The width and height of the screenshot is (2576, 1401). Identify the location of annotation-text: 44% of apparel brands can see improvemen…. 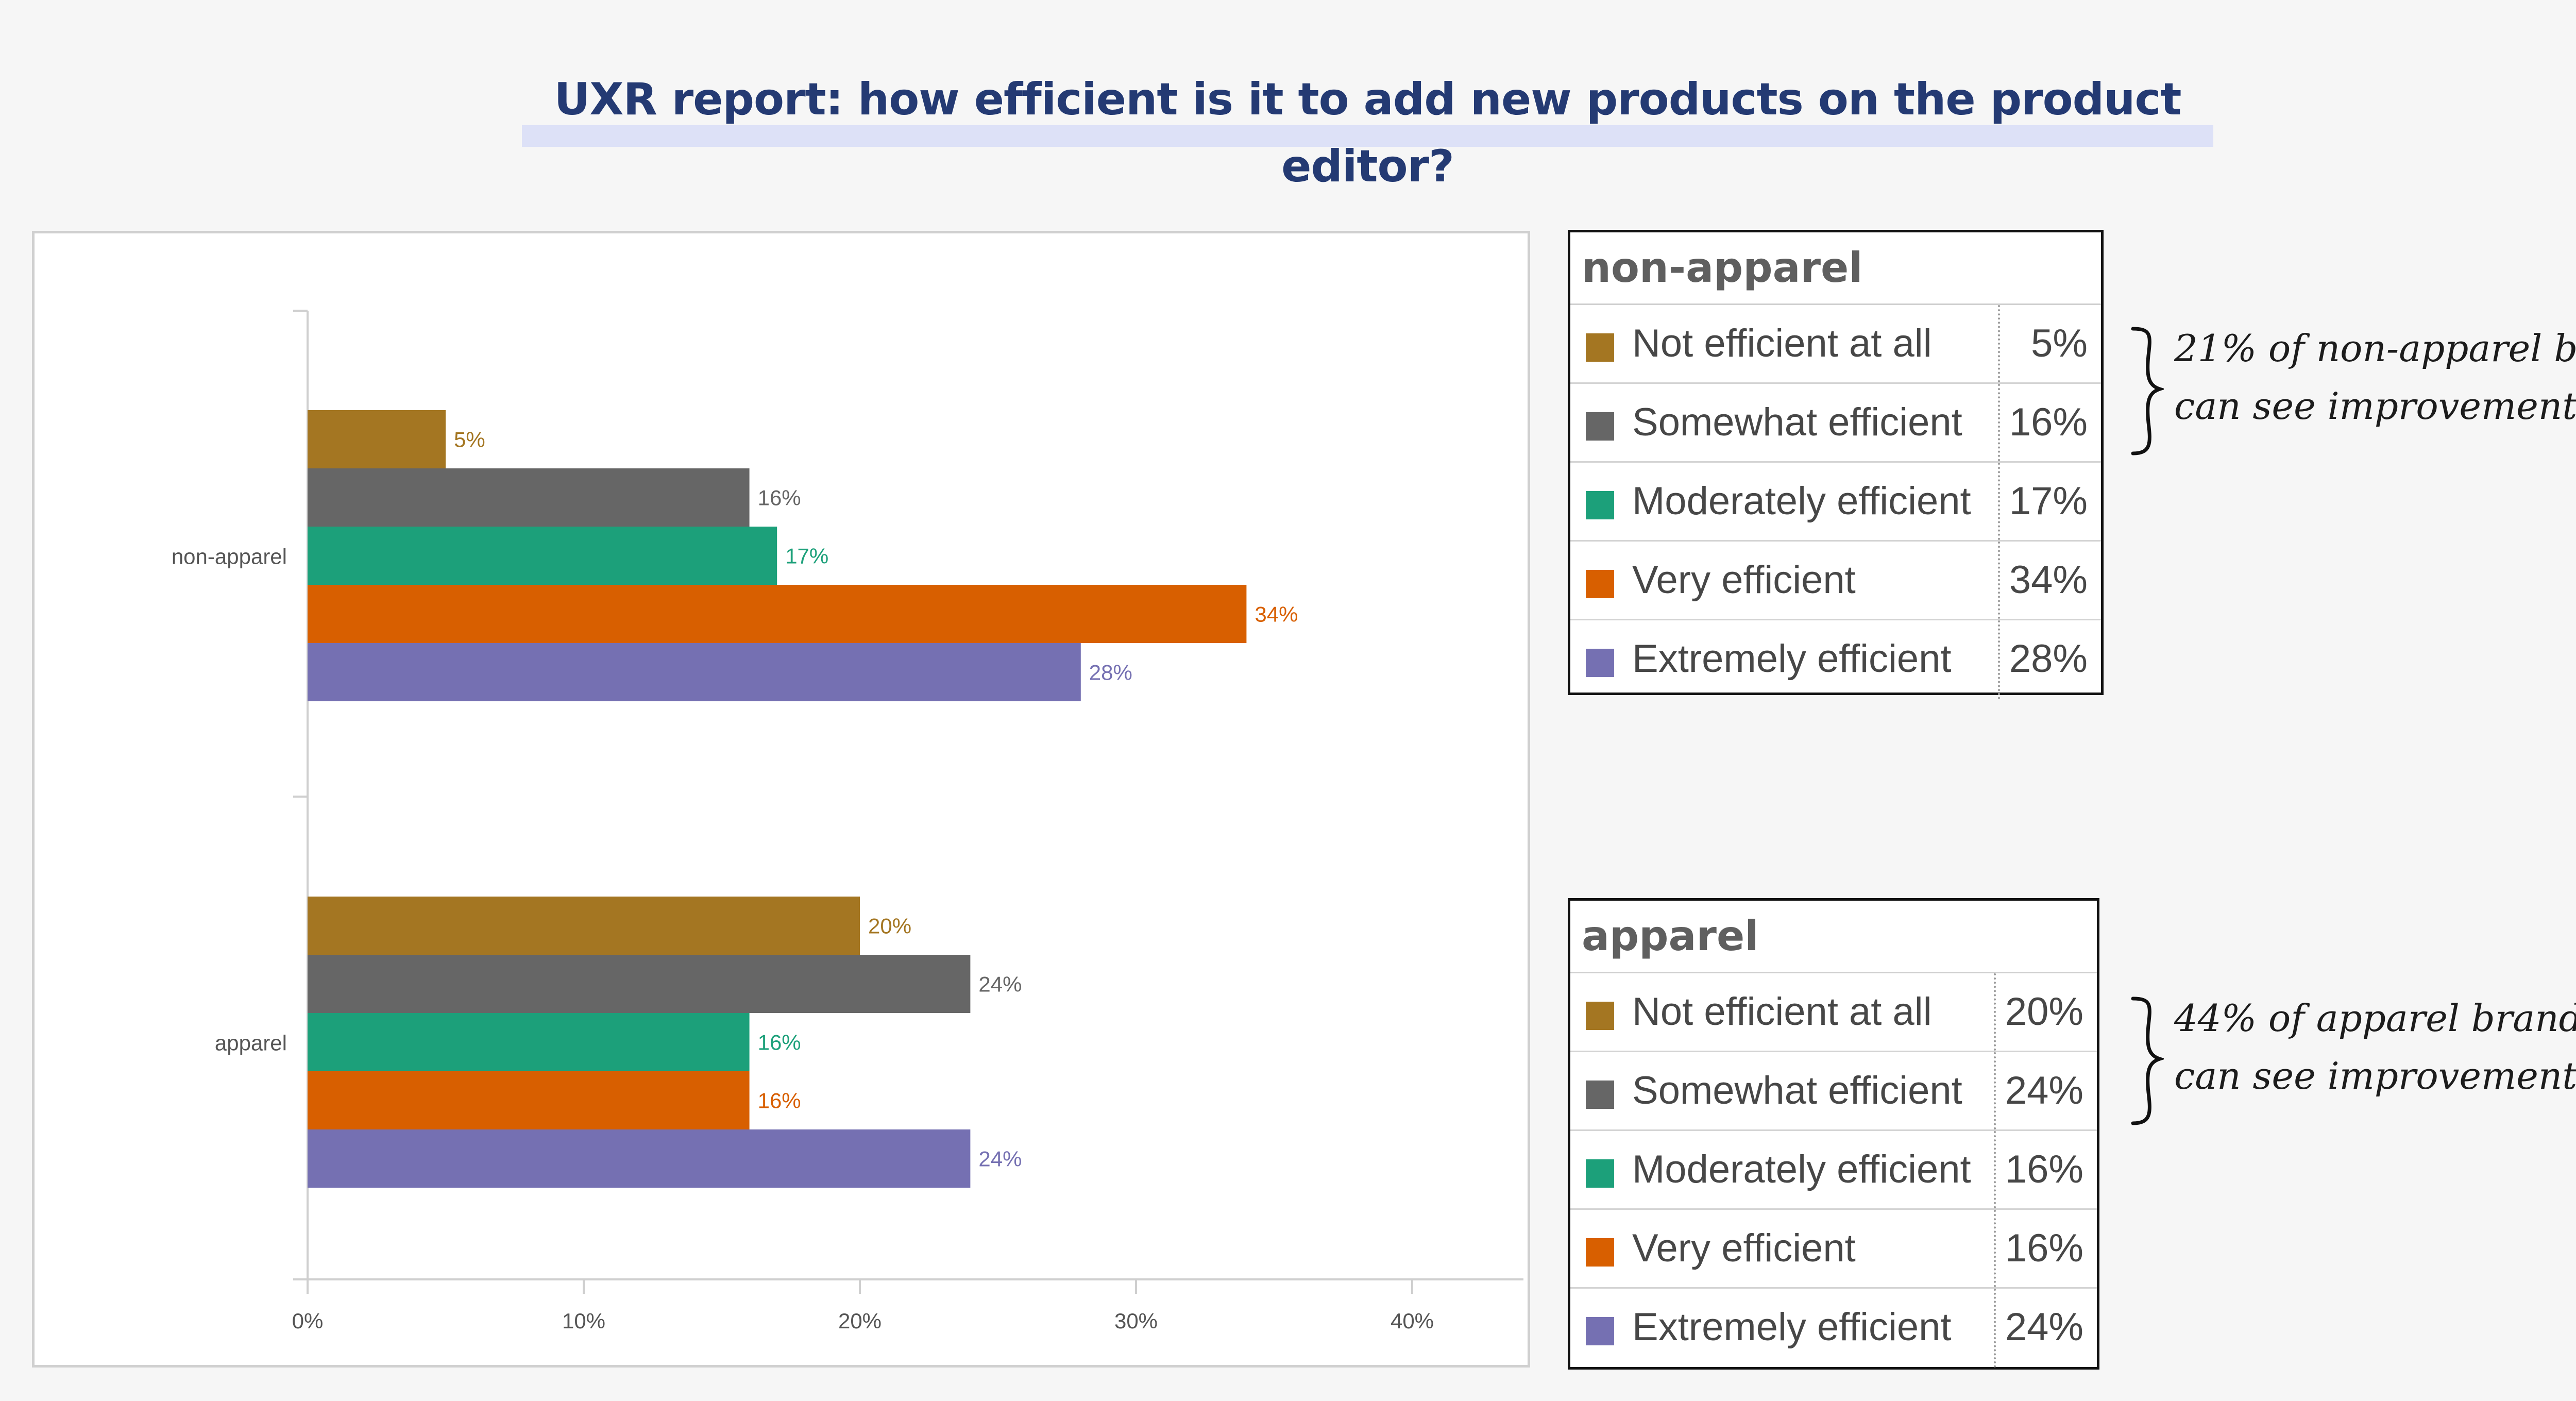
(2375, 1047).